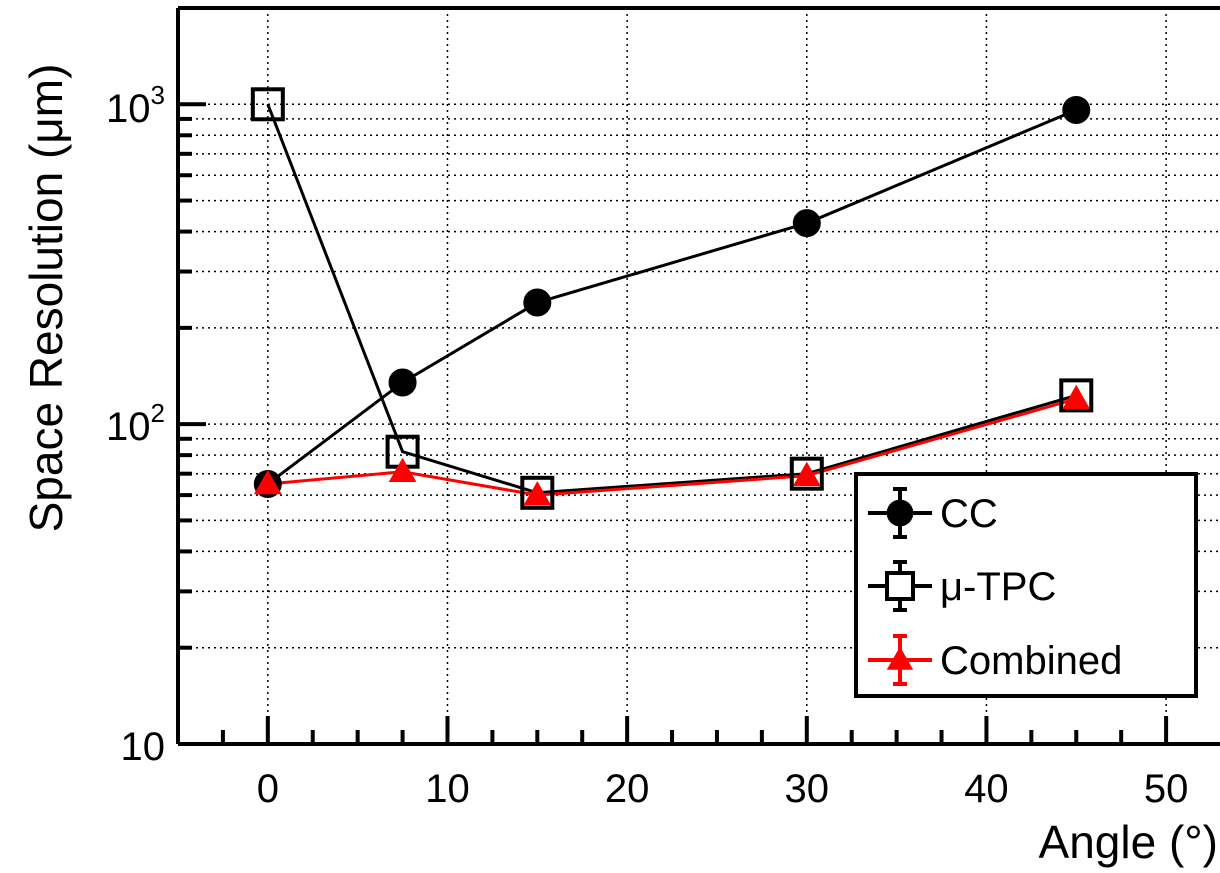  What do you see at coordinates (998, 587) in the screenshot?
I see `legend-label-mu-tpc: μ-TPC` at bounding box center [998, 587].